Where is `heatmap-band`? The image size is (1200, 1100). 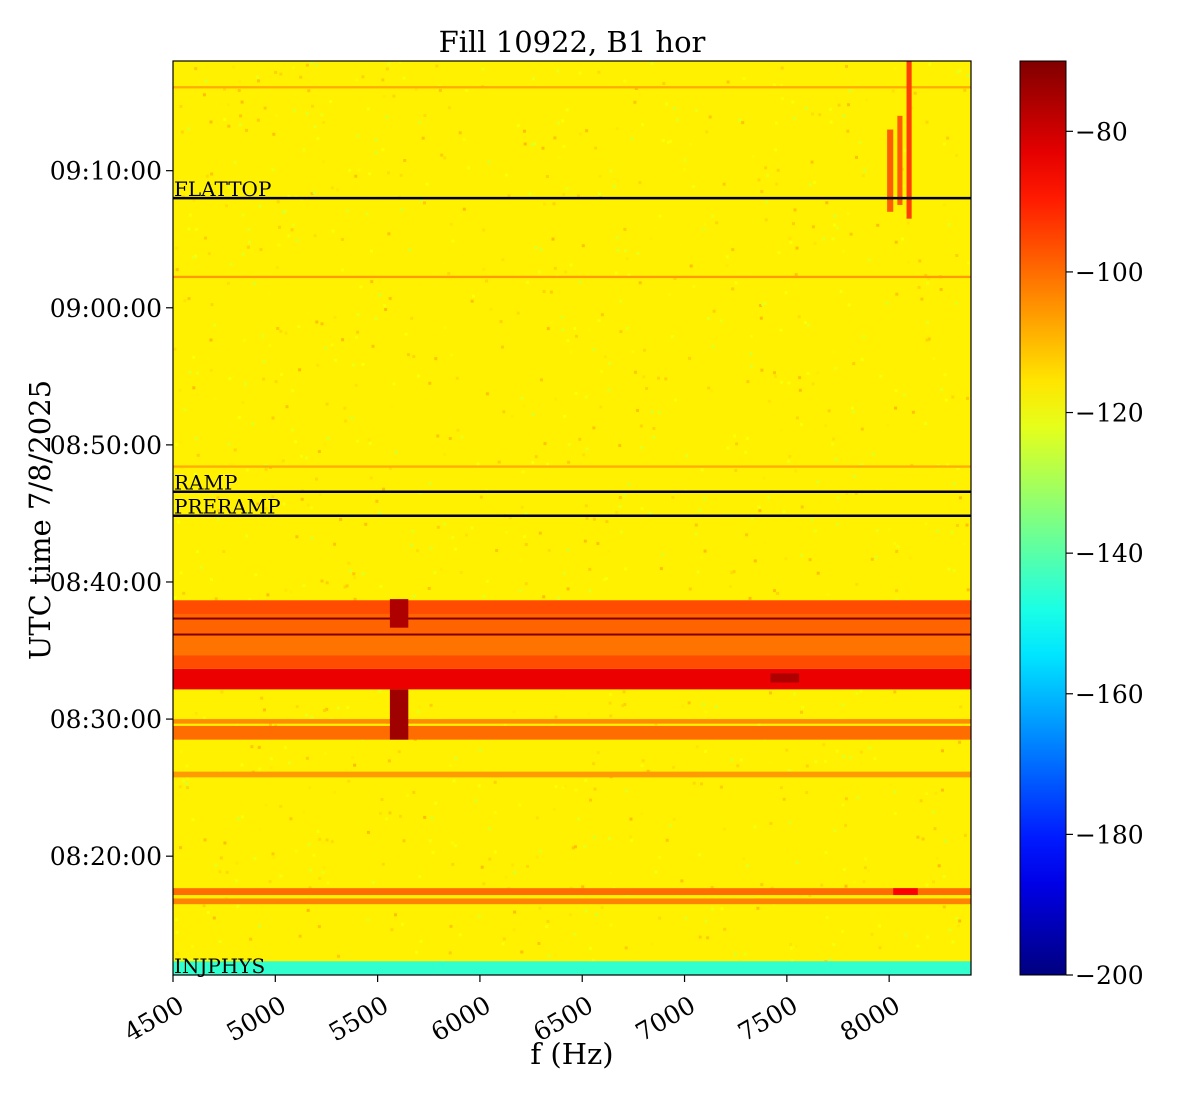 heatmap-band is located at coordinates (572, 732).